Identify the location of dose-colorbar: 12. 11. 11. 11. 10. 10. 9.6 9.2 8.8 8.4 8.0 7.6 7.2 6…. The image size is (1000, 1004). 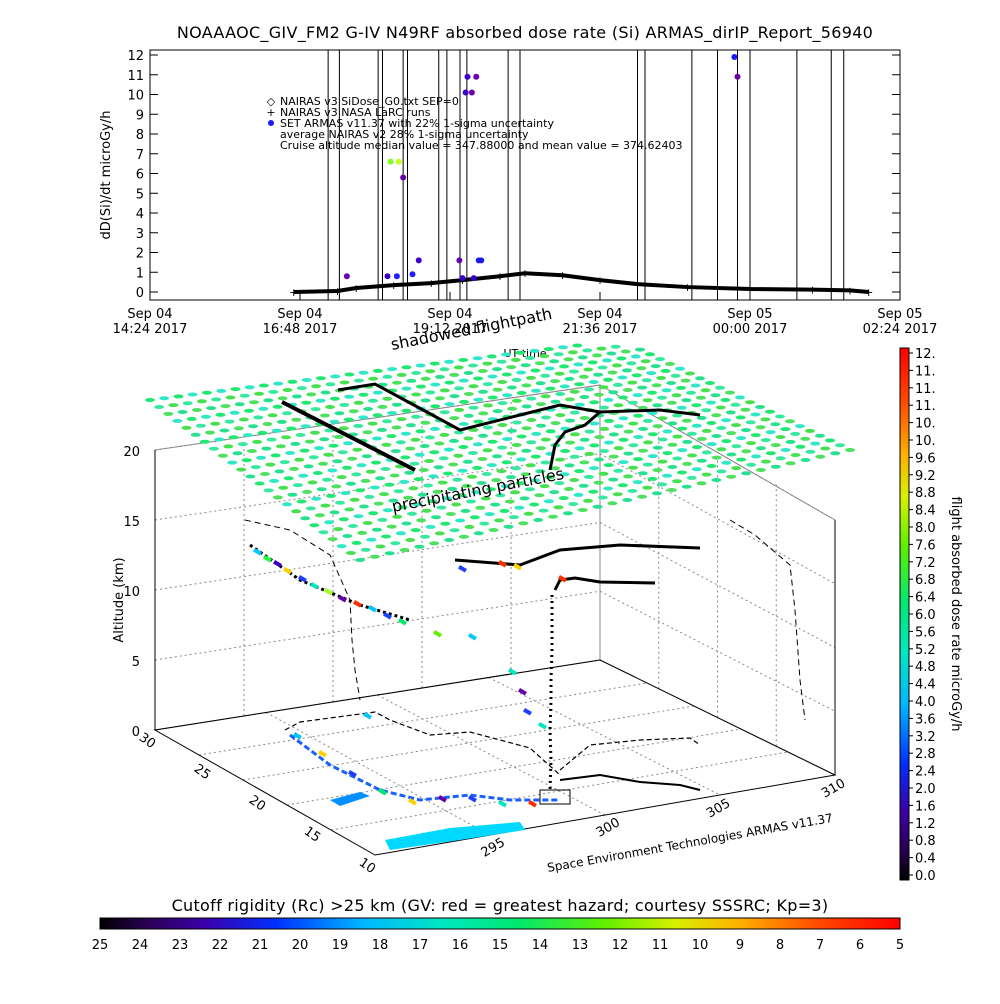
(931, 615).